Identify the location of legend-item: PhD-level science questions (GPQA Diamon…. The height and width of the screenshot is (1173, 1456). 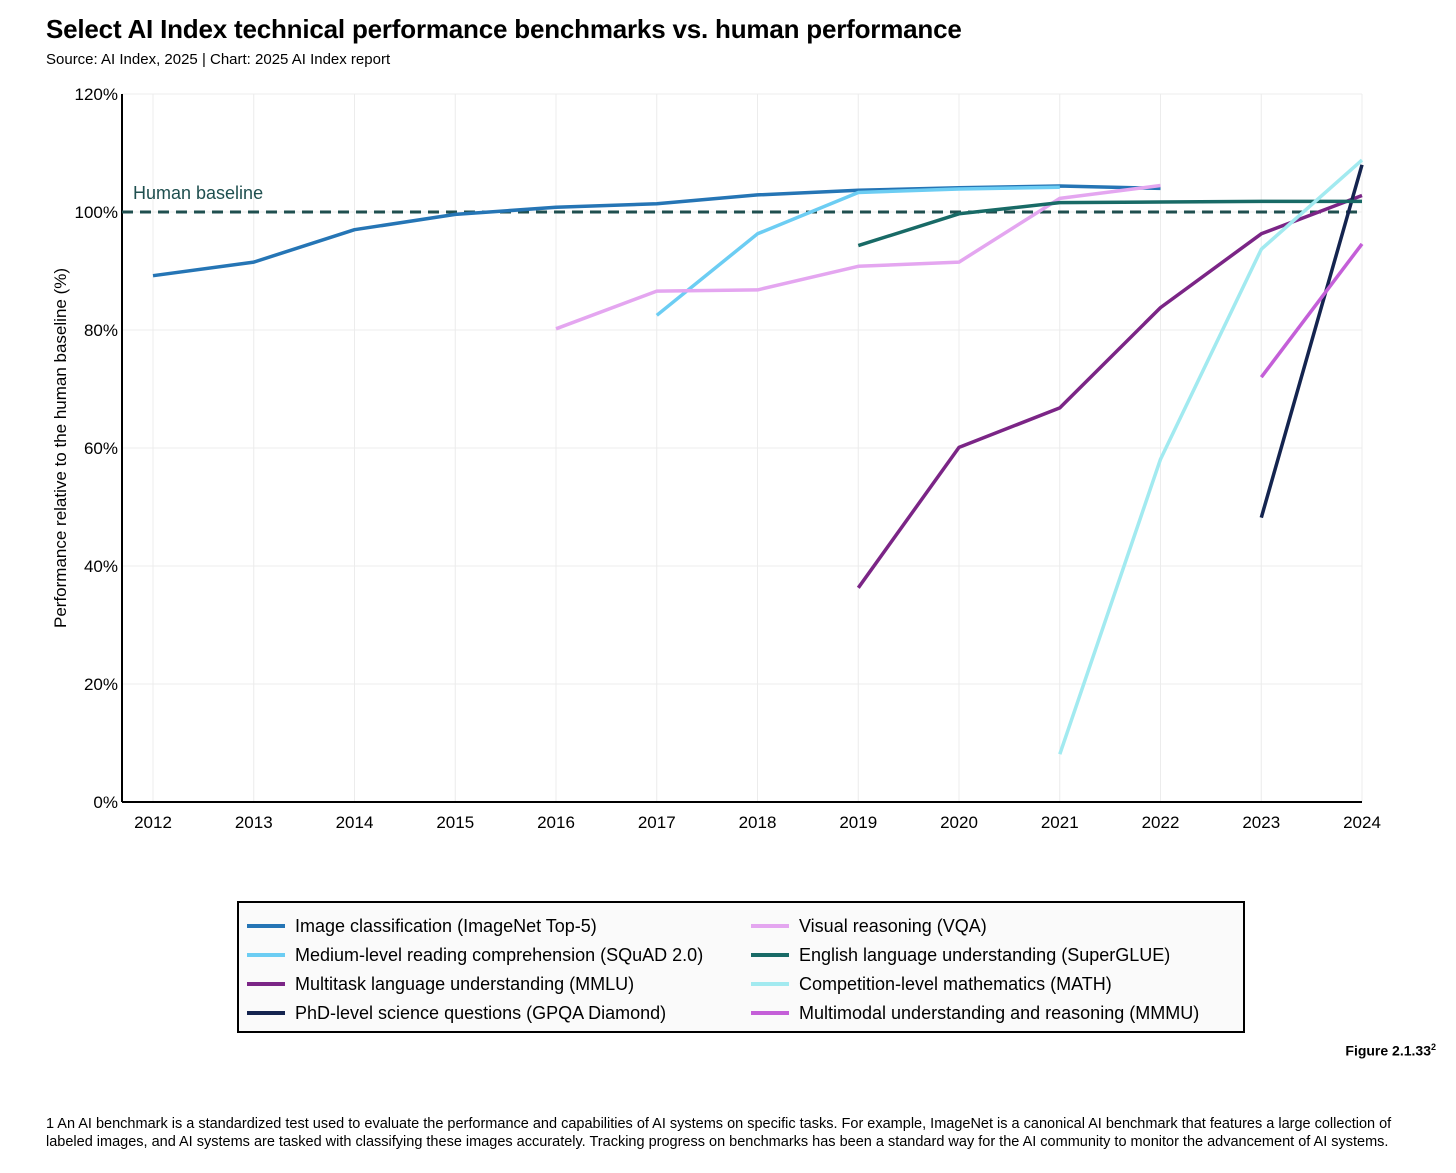
(456, 1013).